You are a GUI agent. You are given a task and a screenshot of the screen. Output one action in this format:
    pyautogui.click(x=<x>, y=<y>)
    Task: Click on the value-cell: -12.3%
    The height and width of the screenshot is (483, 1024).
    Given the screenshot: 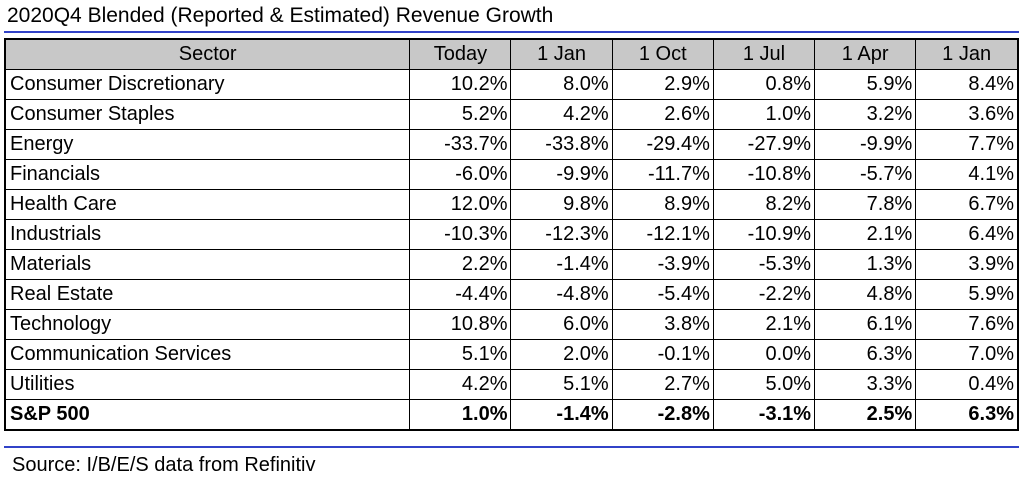 What is the action you would take?
    pyautogui.click(x=561, y=234)
    